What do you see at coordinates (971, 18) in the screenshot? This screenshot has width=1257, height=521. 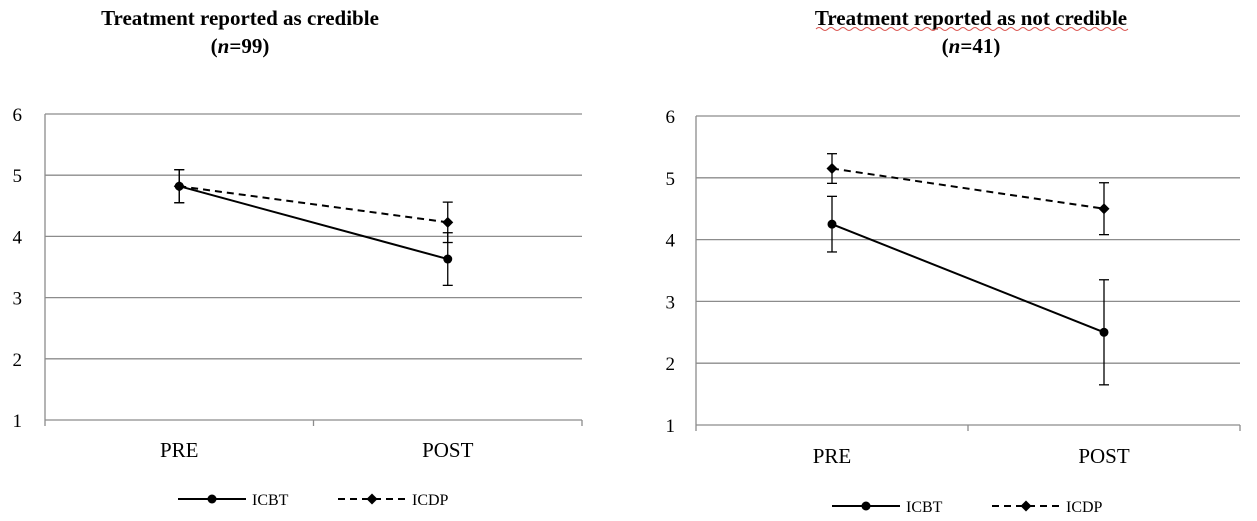 I see `chart-title: Treatment reported as not credible` at bounding box center [971, 18].